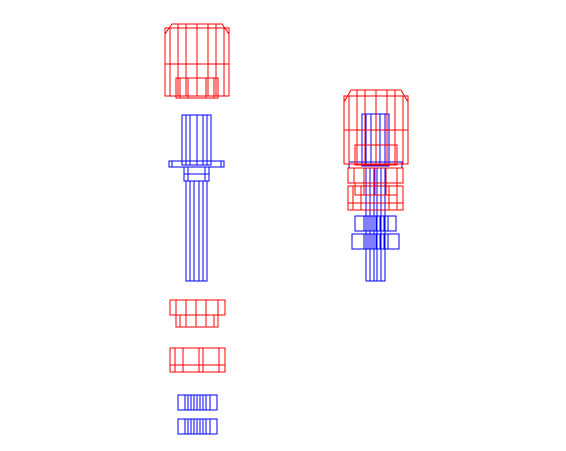 The image size is (566, 451). What do you see at coordinates (376, 127) in the screenshot?
I see `assembled-cap-nut` at bounding box center [376, 127].